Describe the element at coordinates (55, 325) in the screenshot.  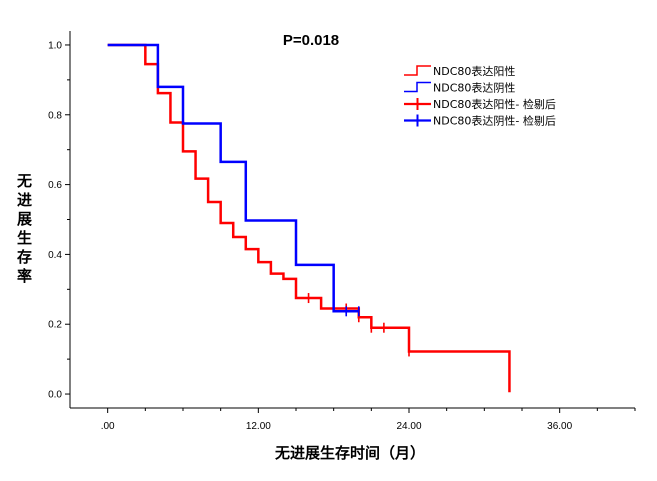
I see `y-tick-label: 0.2` at that location.